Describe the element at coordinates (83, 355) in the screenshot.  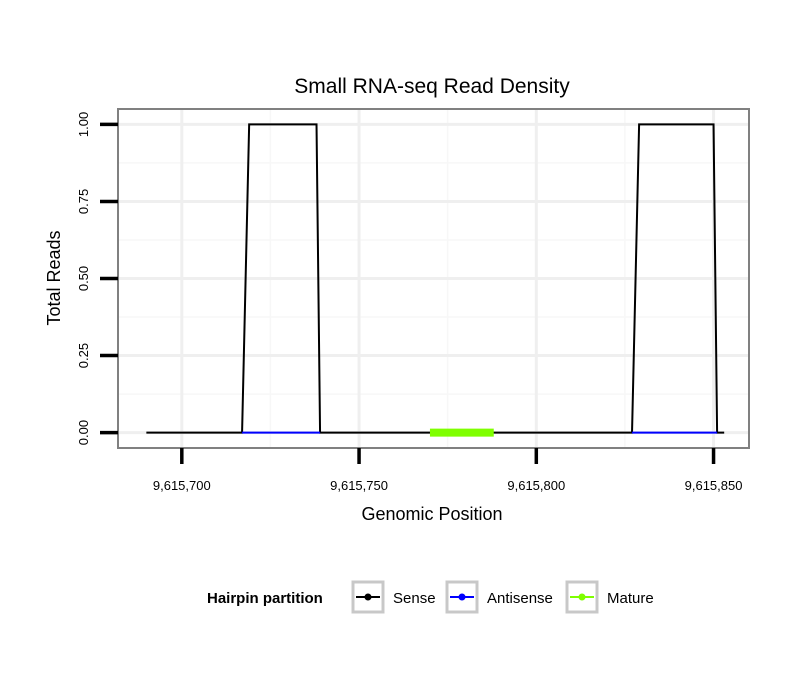
I see `y-tick-label: 0.25` at that location.